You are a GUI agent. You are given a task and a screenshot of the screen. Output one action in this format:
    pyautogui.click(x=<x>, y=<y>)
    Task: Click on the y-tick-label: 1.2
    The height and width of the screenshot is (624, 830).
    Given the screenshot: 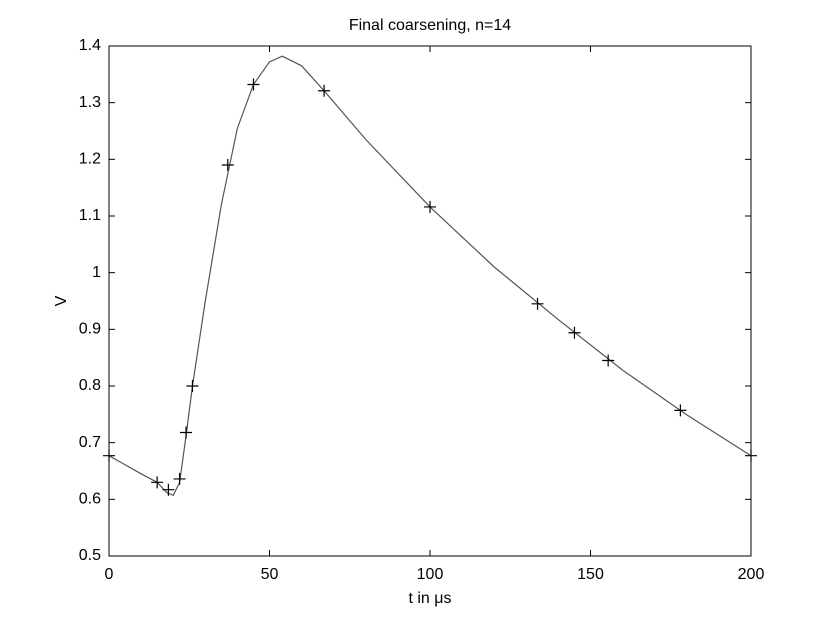 What is the action you would take?
    pyautogui.click(x=90, y=159)
    